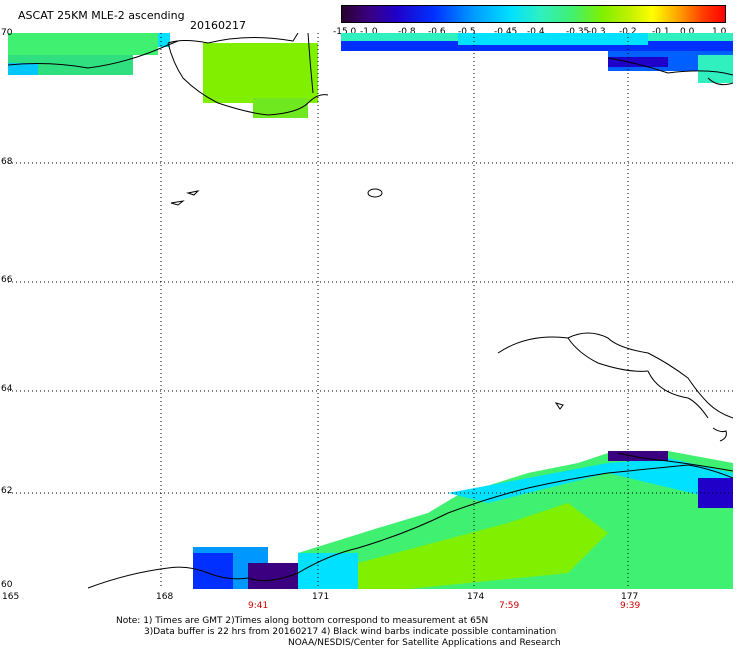 This screenshot has height=650, width=740. I want to click on latitude-label: 66, so click(7, 280).